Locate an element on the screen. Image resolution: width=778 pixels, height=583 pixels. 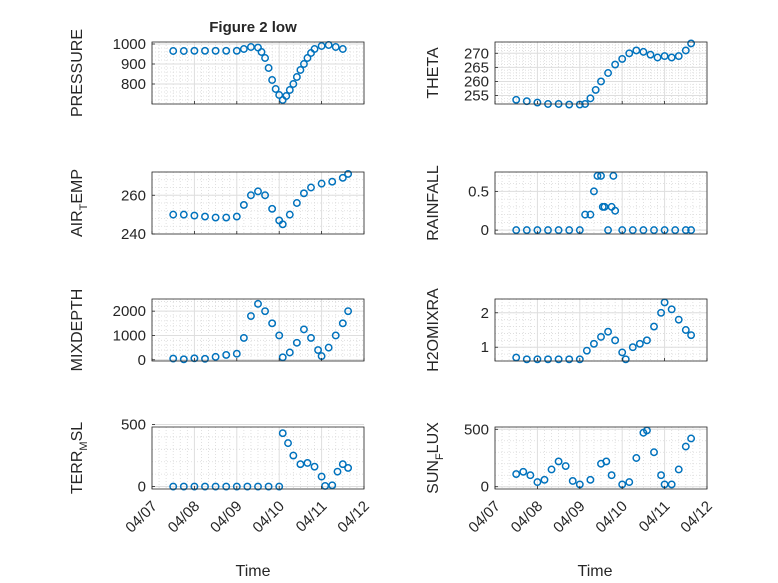
y-axis-label: H2OMIXRA is located at coordinates (433, 330).